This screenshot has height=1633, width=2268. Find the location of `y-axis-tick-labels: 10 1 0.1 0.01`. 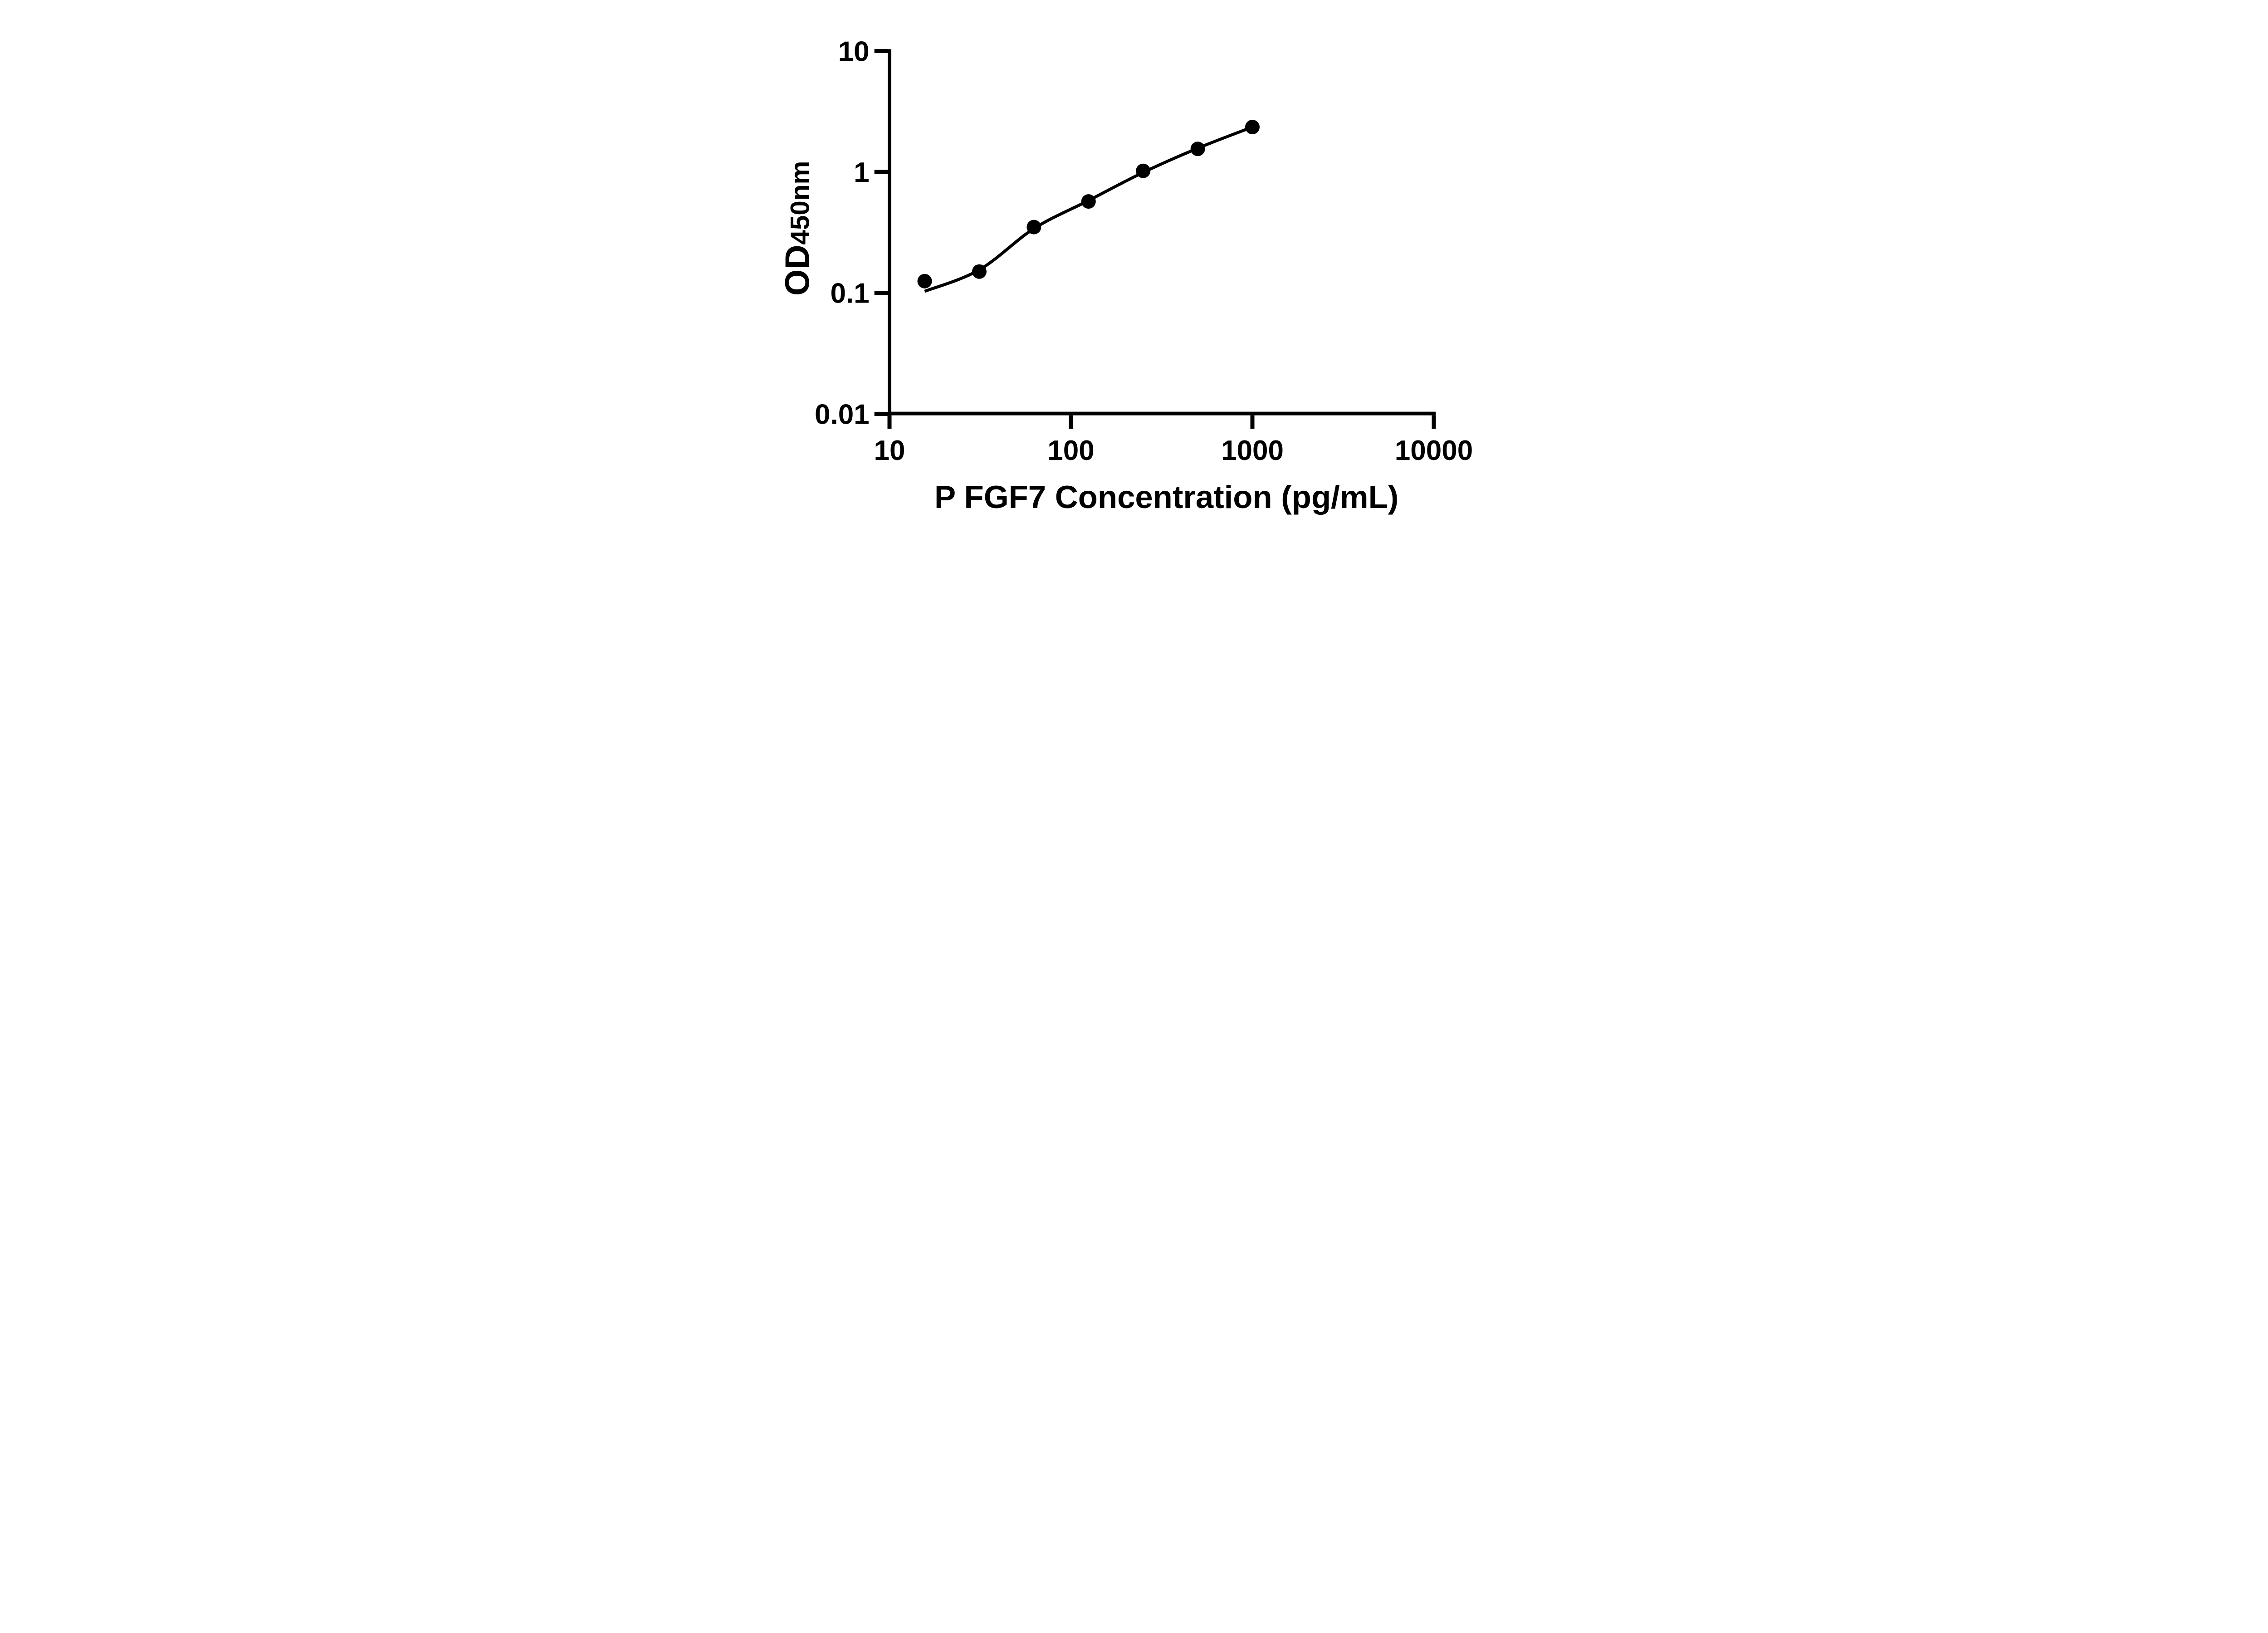

y-axis-tick-labels: 10 1 0.1 0.01 is located at coordinates (842, 233).